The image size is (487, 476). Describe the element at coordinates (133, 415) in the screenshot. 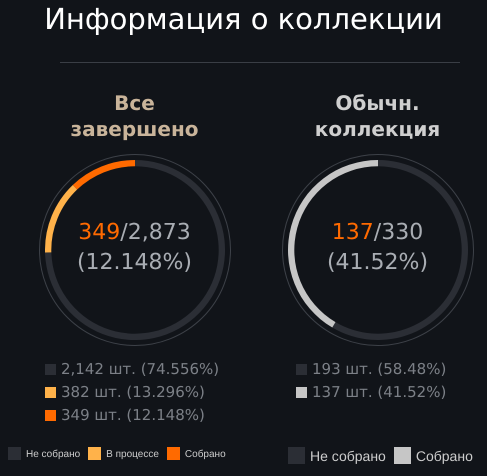

I see `text: 349 шт. (12.148%)` at that location.